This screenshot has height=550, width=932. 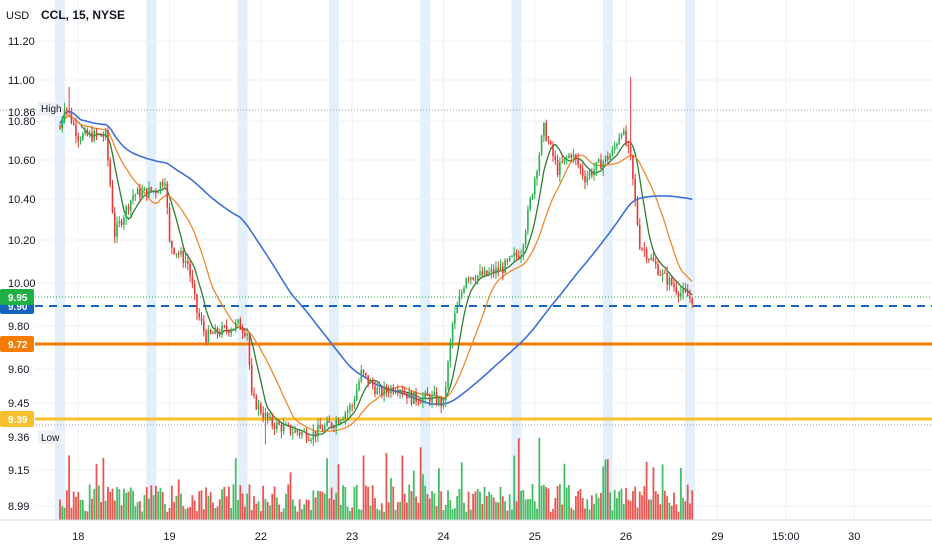 What do you see at coordinates (261, 537) in the screenshot?
I see `x-tick-label: 22` at bounding box center [261, 537].